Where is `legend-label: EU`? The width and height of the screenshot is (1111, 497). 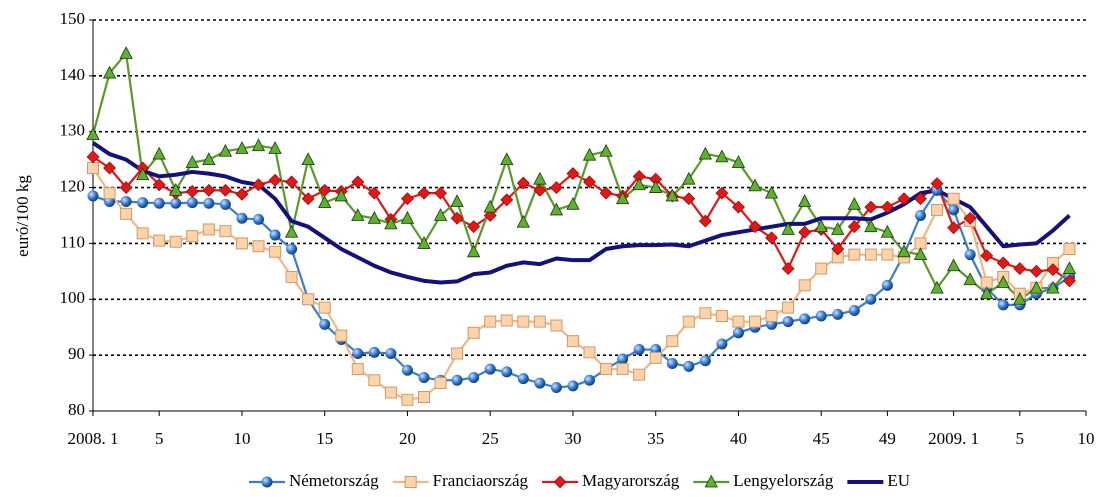
legend-label: EU is located at coordinates (898, 480).